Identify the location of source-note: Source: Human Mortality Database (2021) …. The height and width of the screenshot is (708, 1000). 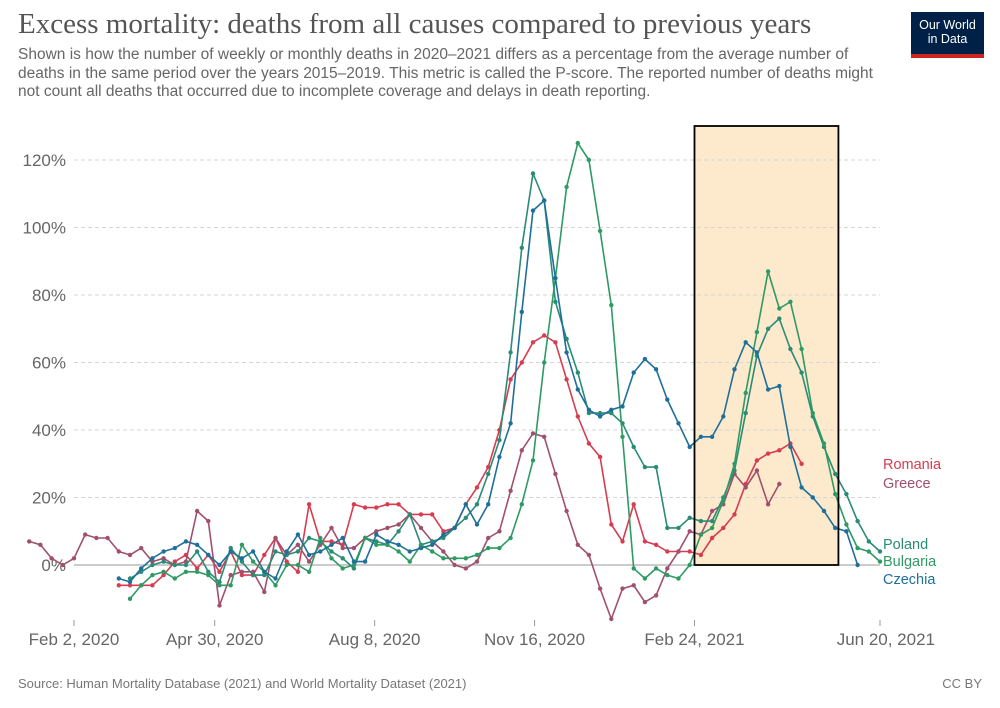
(242, 683).